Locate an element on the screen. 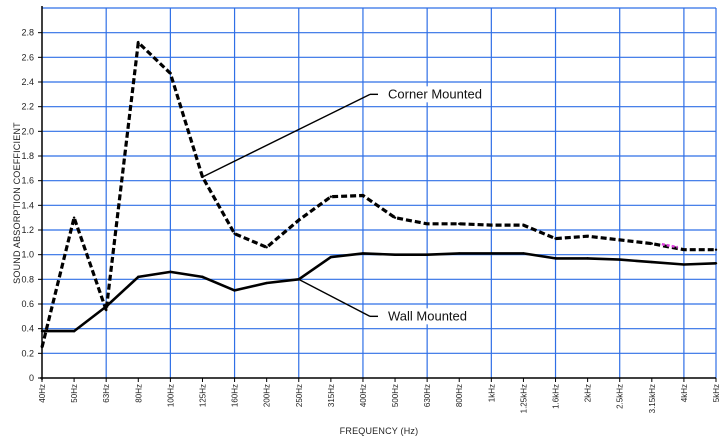 The image size is (728, 438). x-tick-label: 4kHz is located at coordinates (684, 393).